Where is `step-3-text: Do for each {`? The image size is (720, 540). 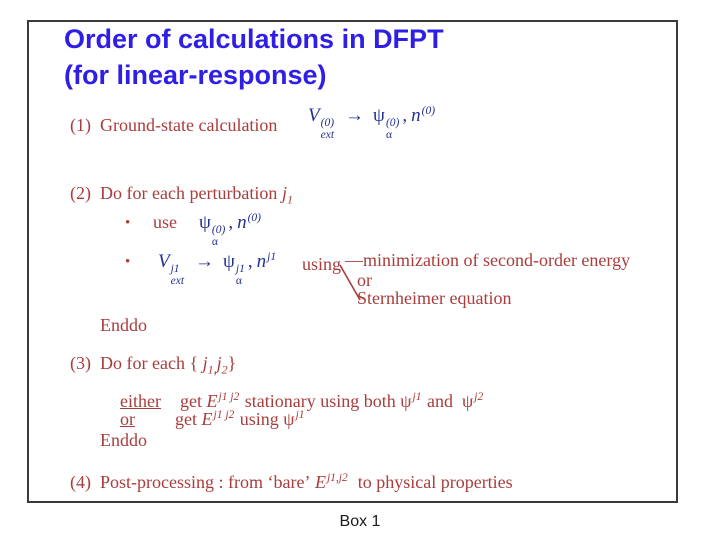 step-3-text: Do for each { is located at coordinates (149, 363).